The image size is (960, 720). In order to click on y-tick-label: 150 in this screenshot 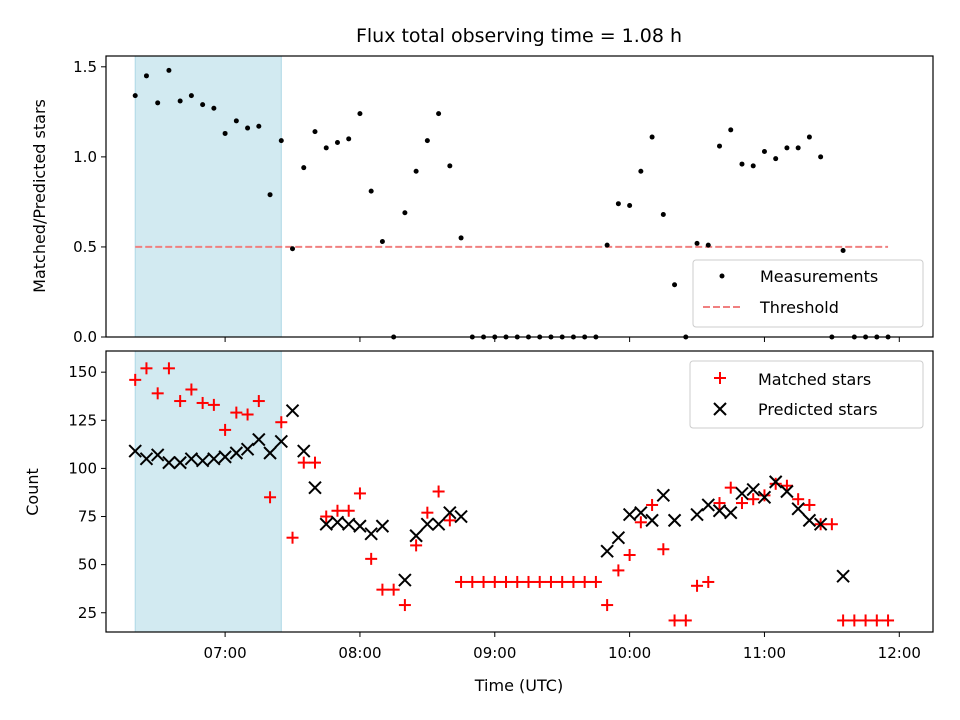, I will do `click(82, 372)`.